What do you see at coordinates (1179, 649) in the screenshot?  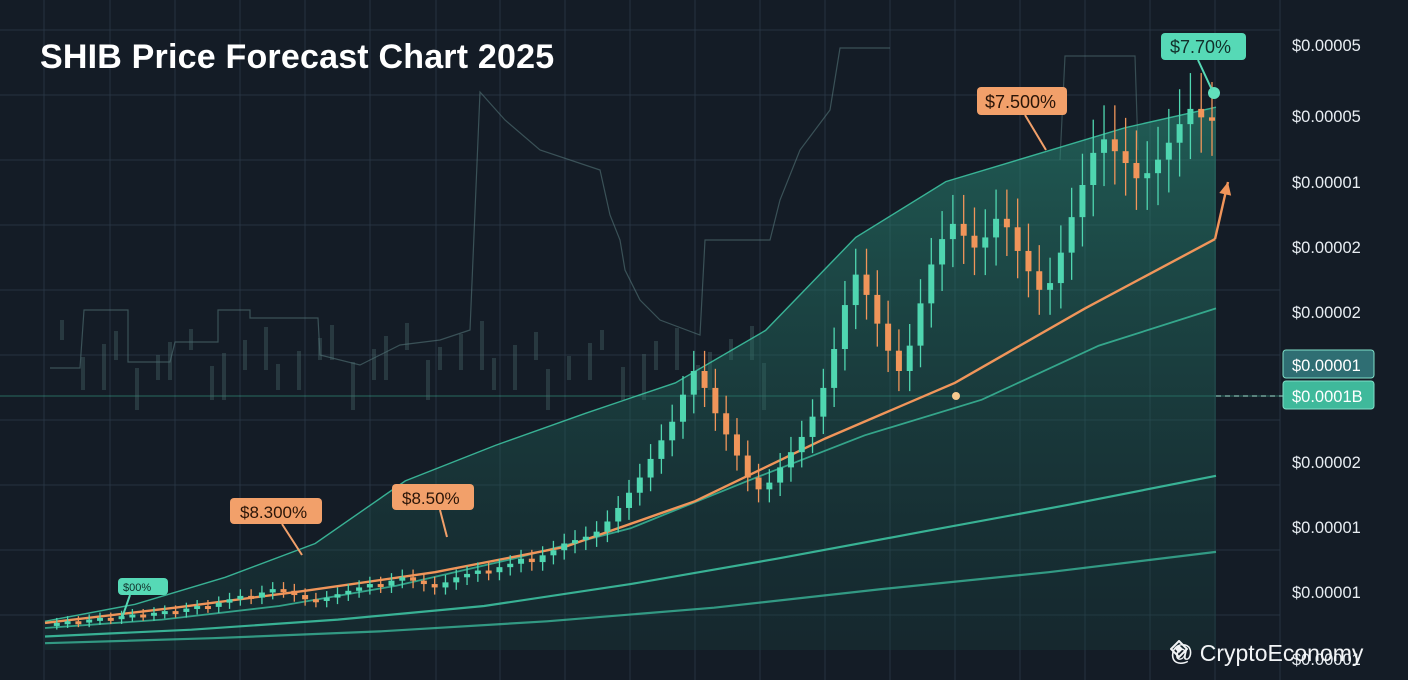 I see `diamond-logo-icon` at bounding box center [1179, 649].